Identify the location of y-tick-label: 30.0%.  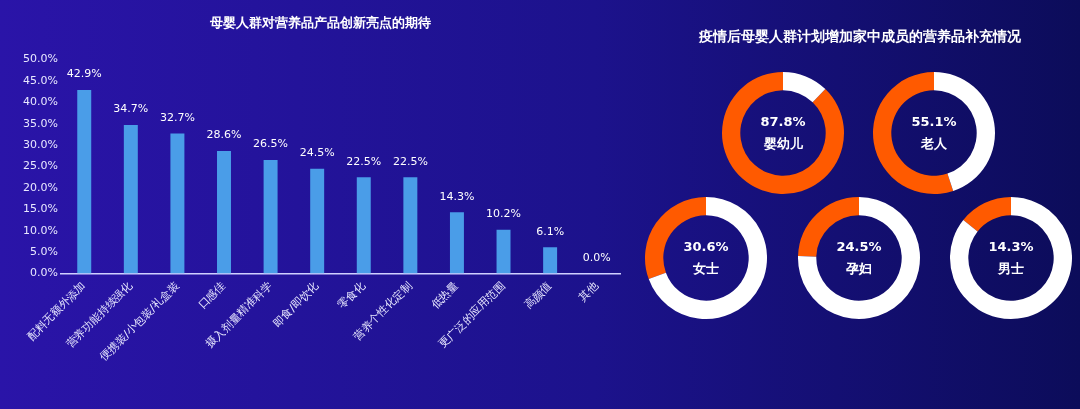
(40, 144).